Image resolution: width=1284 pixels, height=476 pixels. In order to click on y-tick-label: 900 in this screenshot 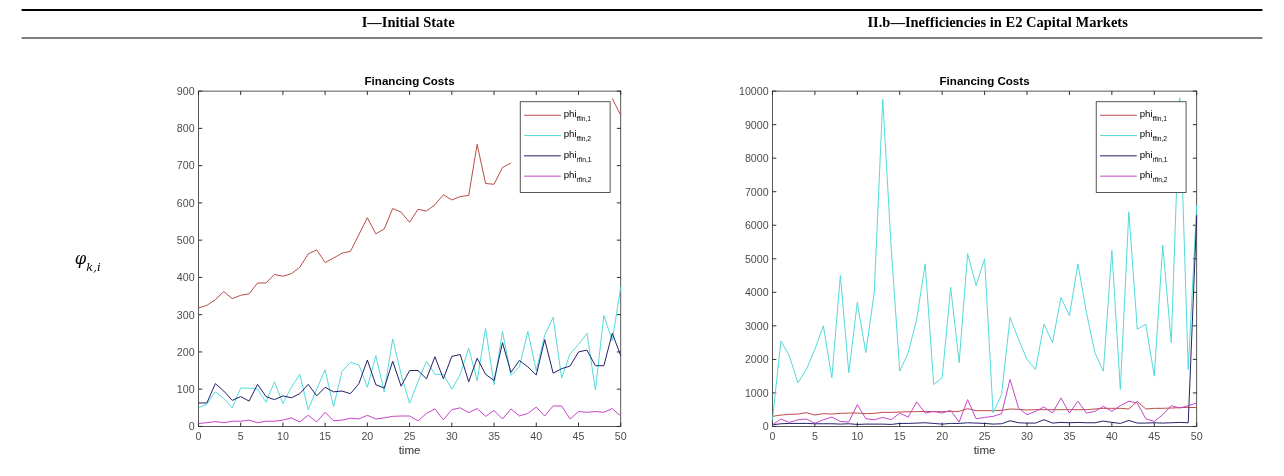, I will do `click(185, 90)`.